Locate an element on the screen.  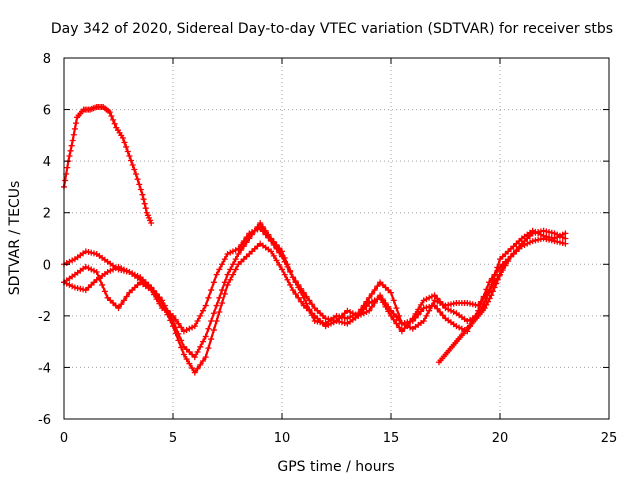
y-tick-label: 4 is located at coordinates (47, 162).